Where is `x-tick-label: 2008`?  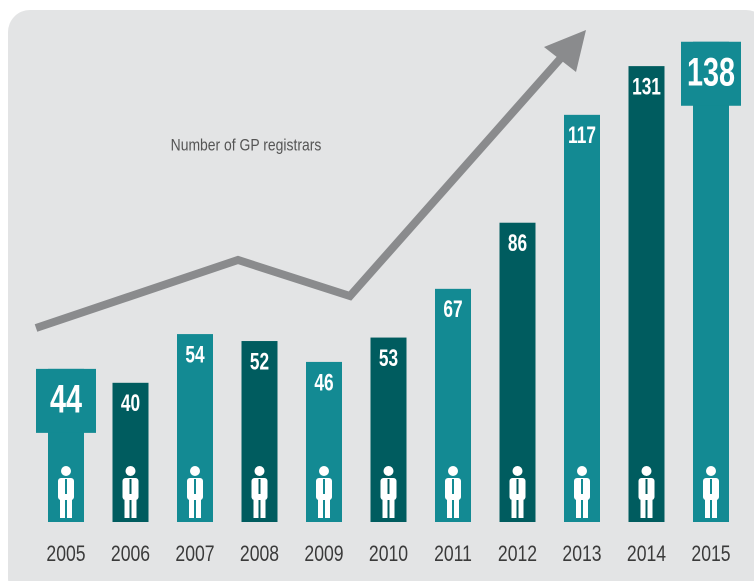
x-tick-label: 2008 is located at coordinates (259, 554).